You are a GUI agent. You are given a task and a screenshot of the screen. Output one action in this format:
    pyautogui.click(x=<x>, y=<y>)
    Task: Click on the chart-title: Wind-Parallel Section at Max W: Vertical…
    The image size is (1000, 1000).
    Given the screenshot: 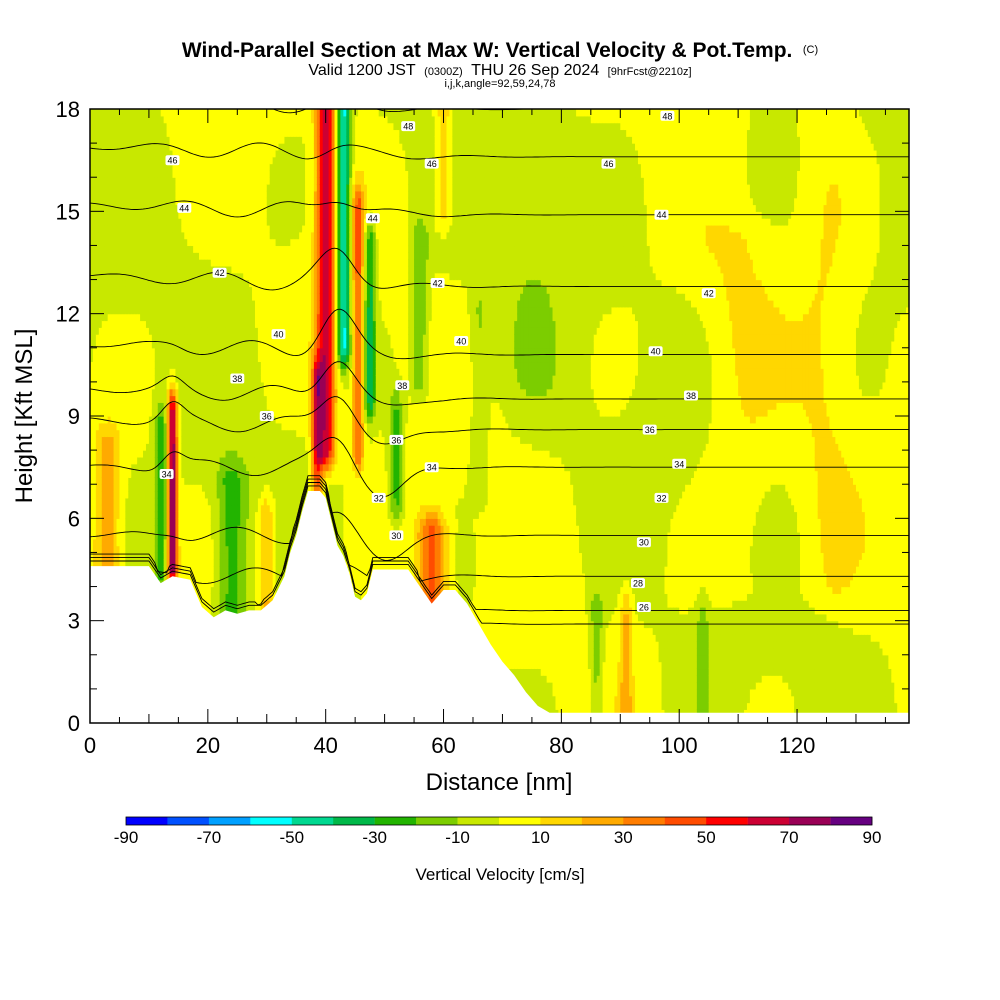 What is the action you would take?
    pyautogui.click(x=500, y=50)
    